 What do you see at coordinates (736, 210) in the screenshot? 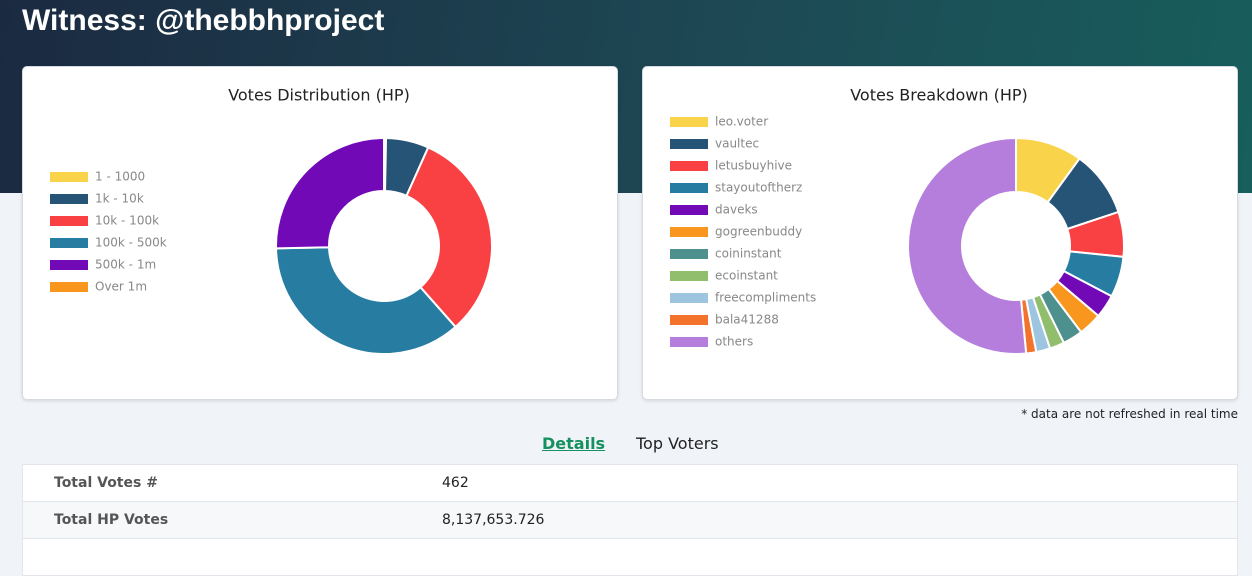
I see `legend-label: daveks` at bounding box center [736, 210].